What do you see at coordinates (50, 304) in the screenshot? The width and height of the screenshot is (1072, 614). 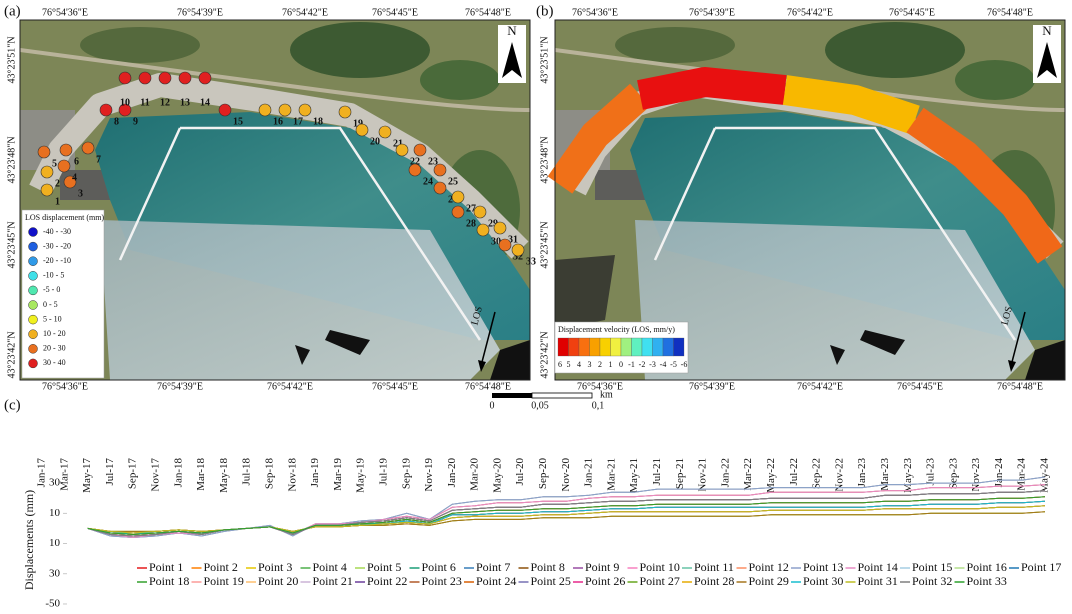 I see `legend-label: 0 - 5` at bounding box center [50, 304].